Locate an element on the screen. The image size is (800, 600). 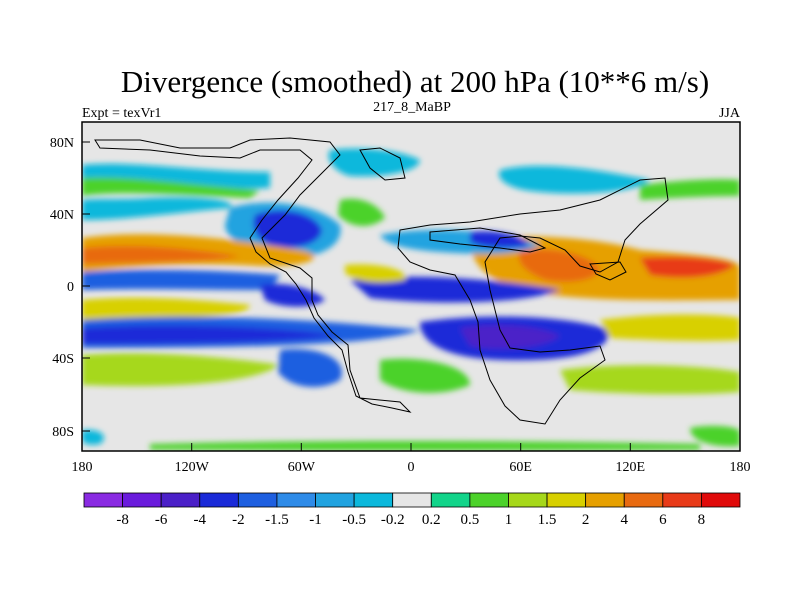
colorbar-label: -1 is located at coordinates (315, 520).